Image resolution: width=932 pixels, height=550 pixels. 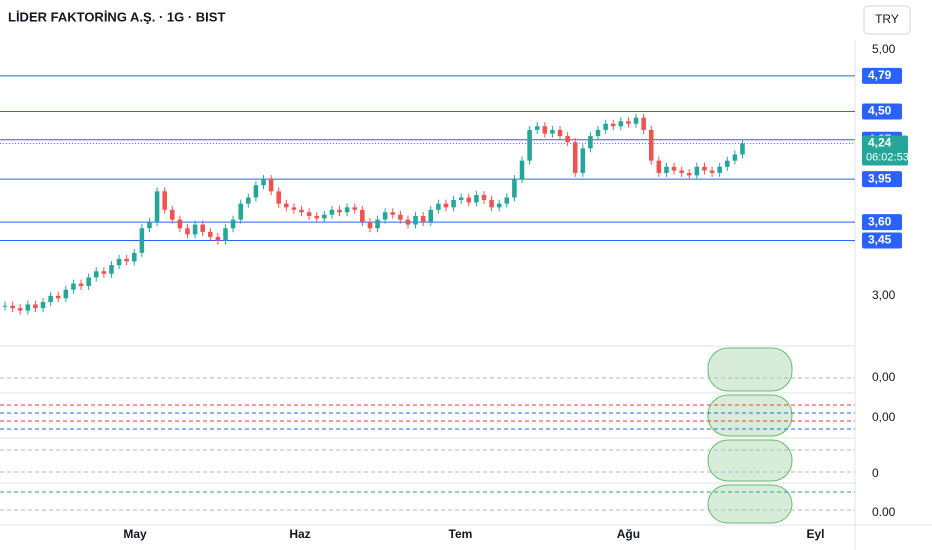 What do you see at coordinates (815, 534) in the screenshot?
I see `x-tick-label: Eyl` at bounding box center [815, 534].